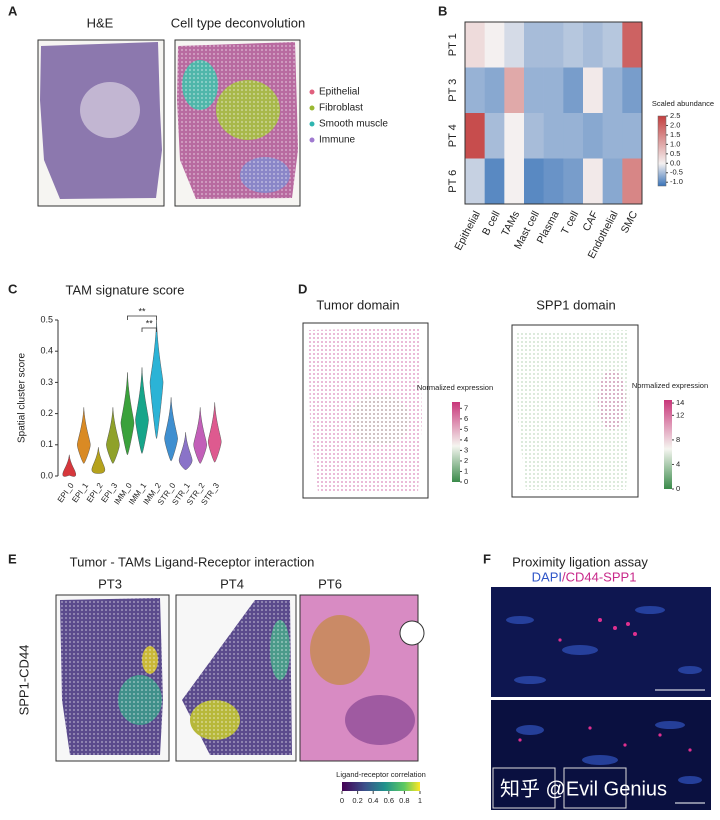 The height and width of the screenshot is (820, 720). What do you see at coordinates (453, 90) in the screenshot?
I see `row-label: PT 3` at bounding box center [453, 90].